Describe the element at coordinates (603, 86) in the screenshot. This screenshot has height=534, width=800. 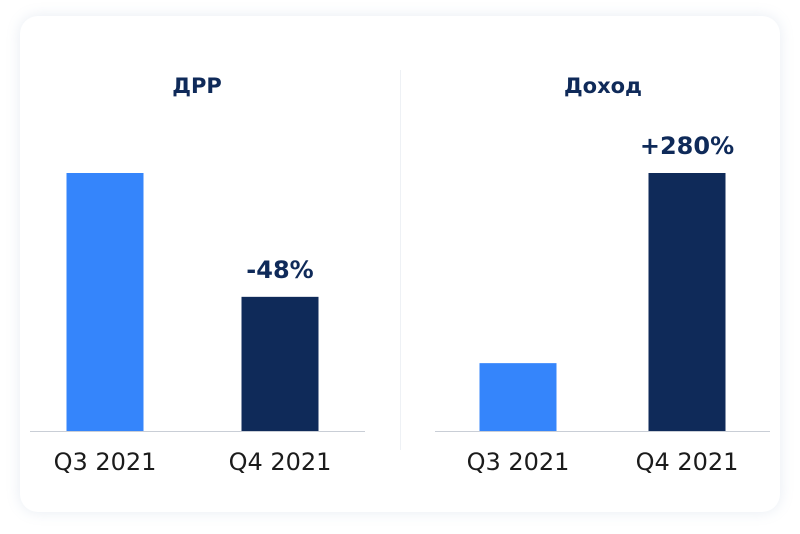
I see `chart-title: Доход` at that location.